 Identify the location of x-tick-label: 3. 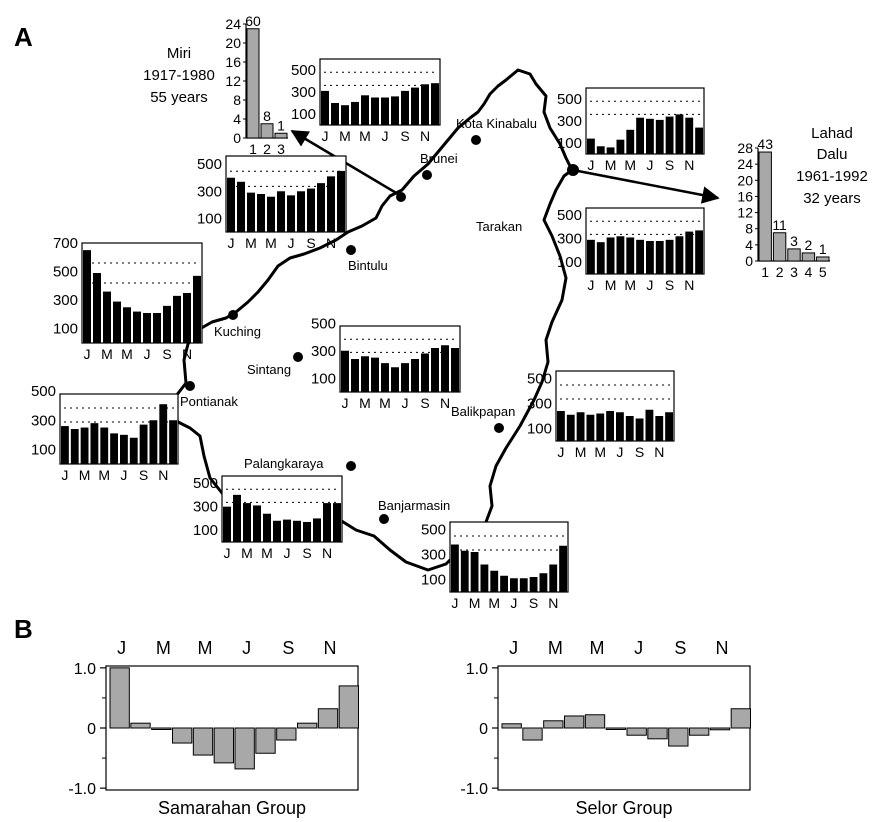
(794, 272).